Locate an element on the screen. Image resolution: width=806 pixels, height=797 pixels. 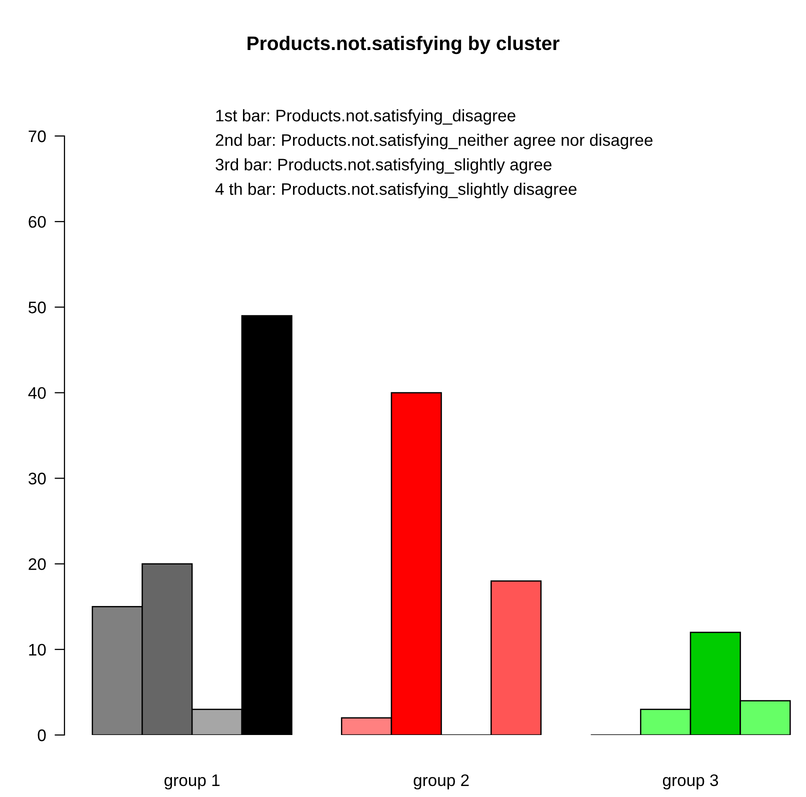
y-tick-label: 60 is located at coordinates (37, 222).